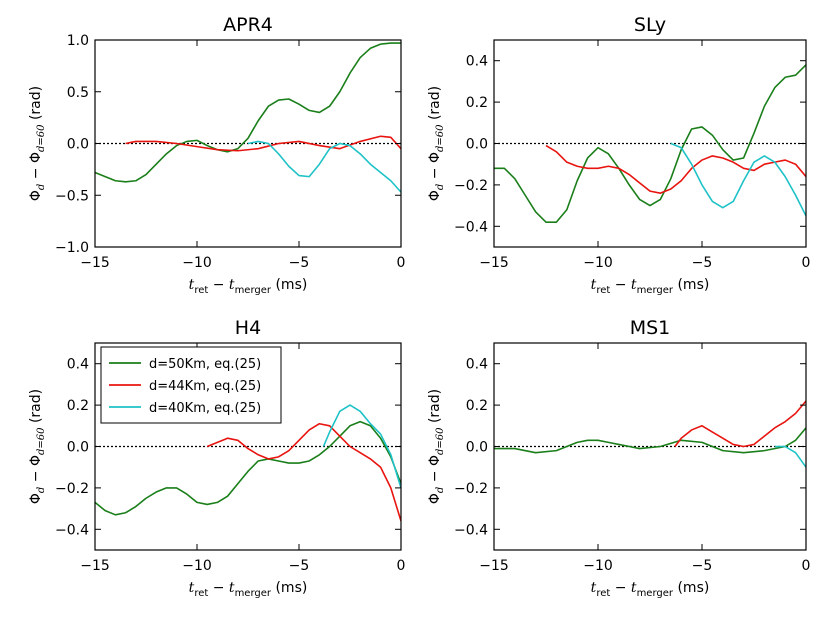 This screenshot has width=830, height=627. Describe the element at coordinates (205, 408) in the screenshot. I see `legend-label-d-40km-eq-25: d=40Km, eq.(25)` at that location.